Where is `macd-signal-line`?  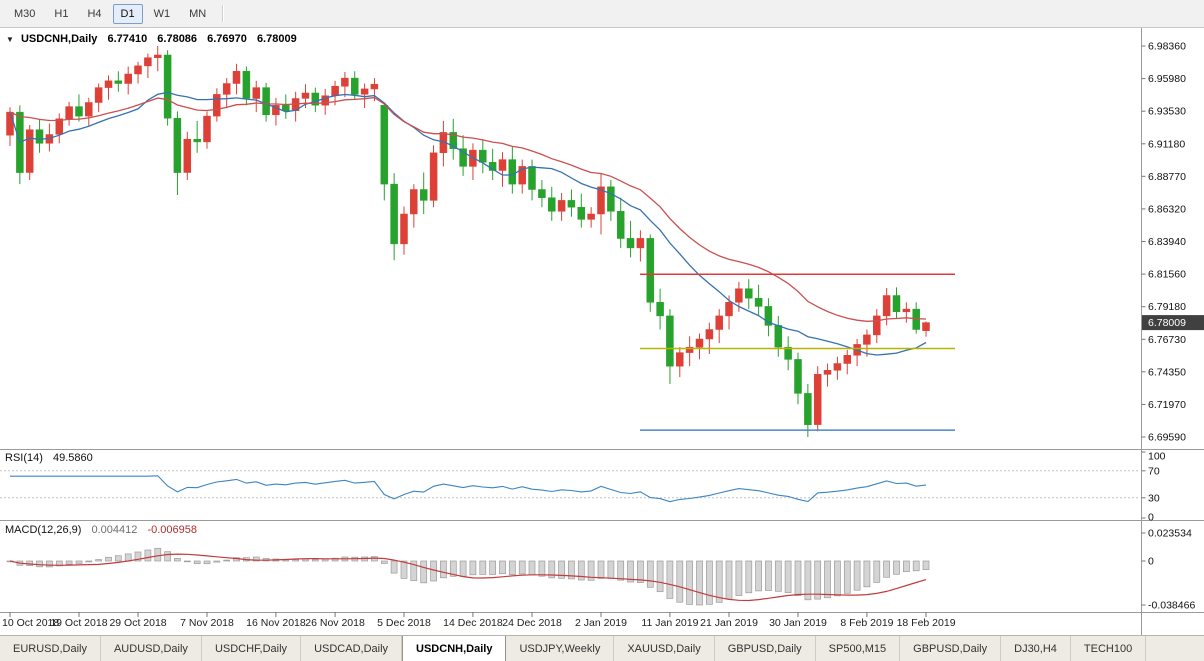 macd-signal-line is located at coordinates (468, 577).